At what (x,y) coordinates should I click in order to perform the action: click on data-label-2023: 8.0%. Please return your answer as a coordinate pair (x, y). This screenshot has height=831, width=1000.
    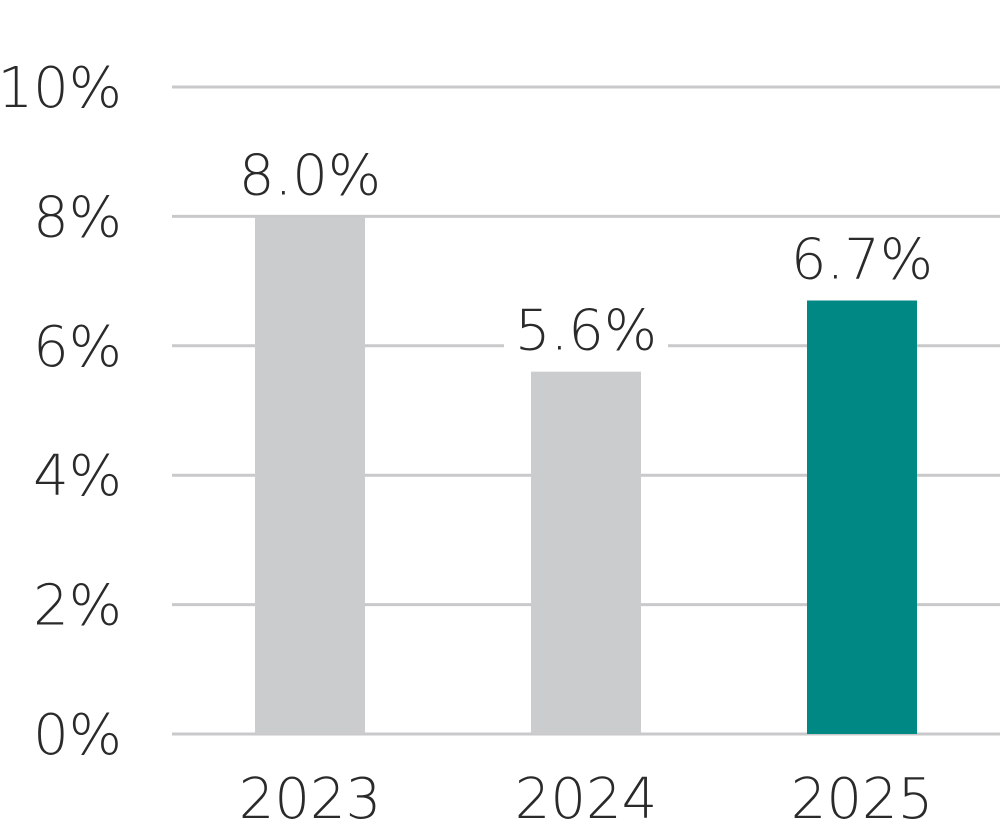
    Looking at the image, I should click on (310, 175).